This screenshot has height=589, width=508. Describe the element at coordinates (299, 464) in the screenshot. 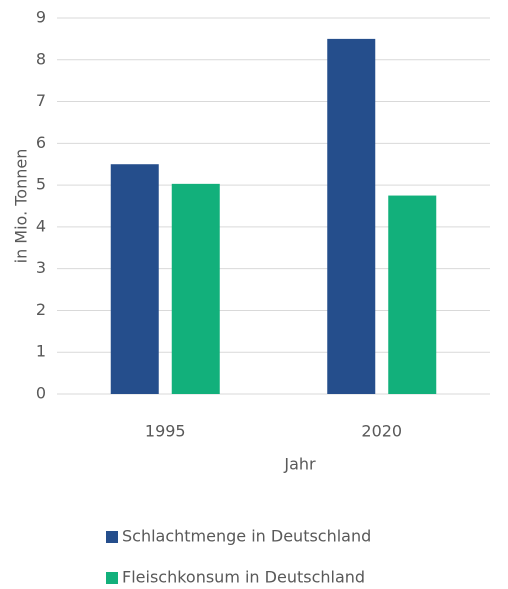

I see `x-axis-label: Jahr` at that location.